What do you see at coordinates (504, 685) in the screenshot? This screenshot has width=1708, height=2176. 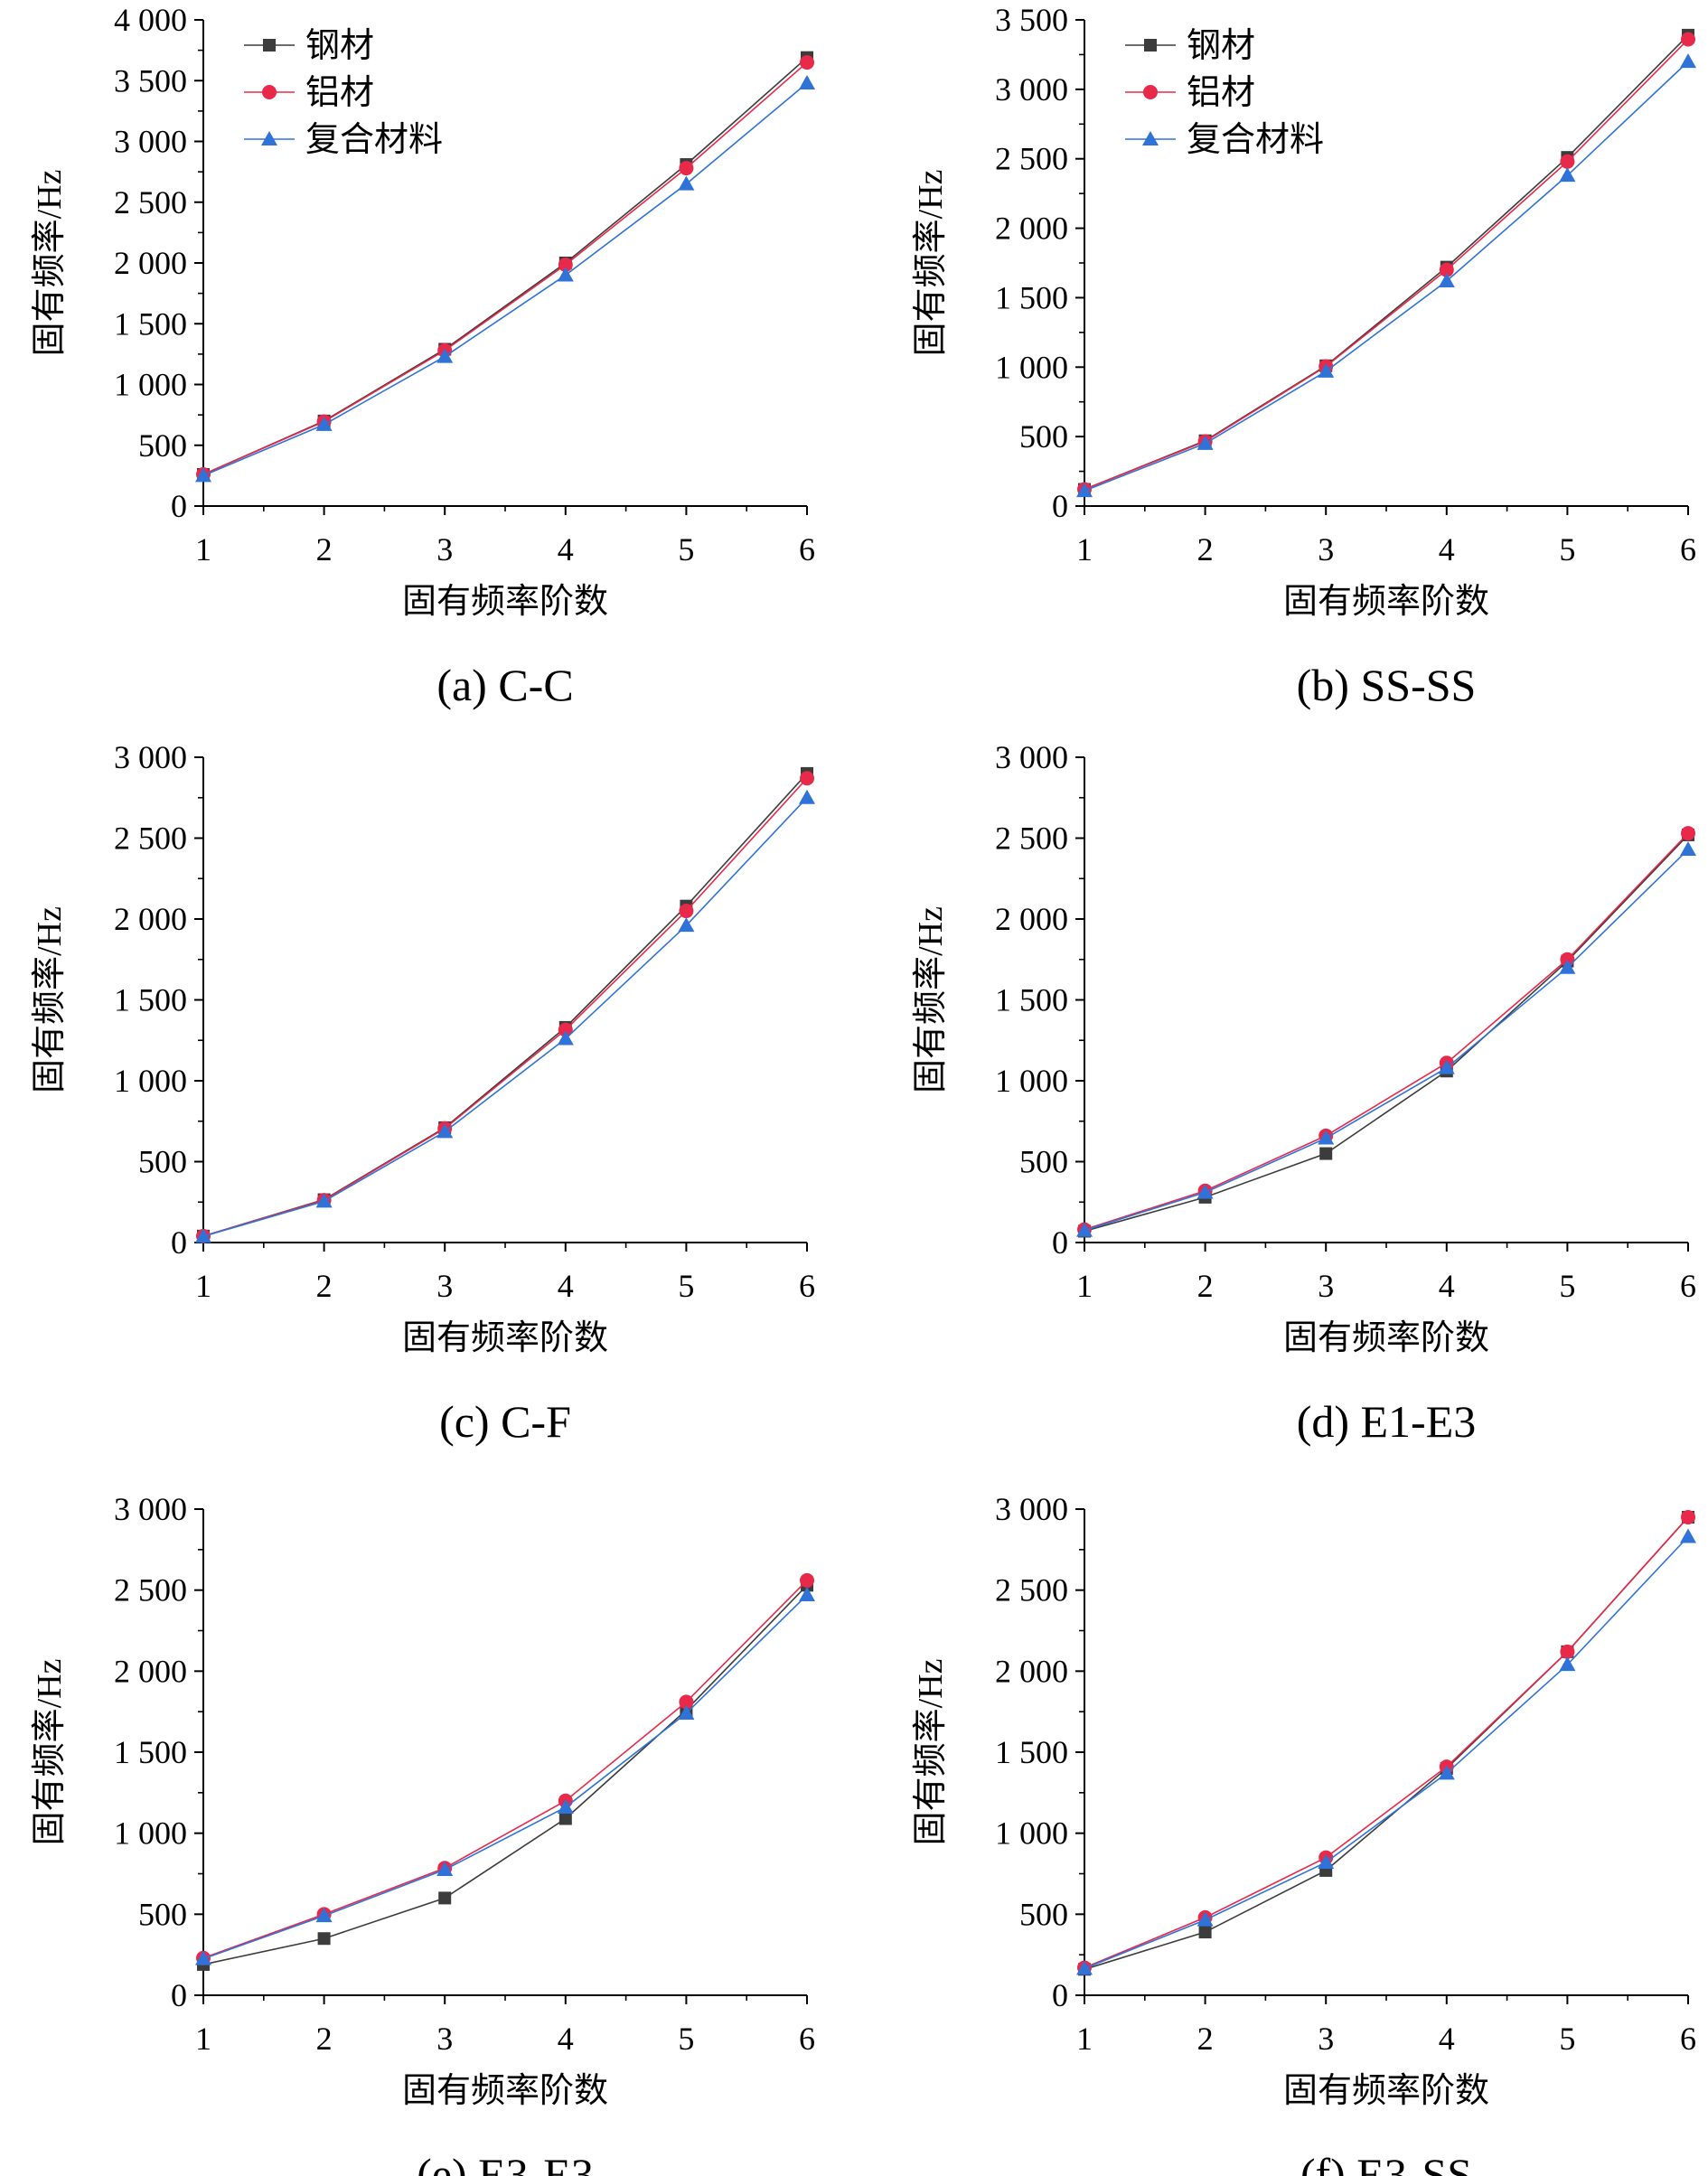 I see `panel-caption: (a) C-C` at bounding box center [504, 685].